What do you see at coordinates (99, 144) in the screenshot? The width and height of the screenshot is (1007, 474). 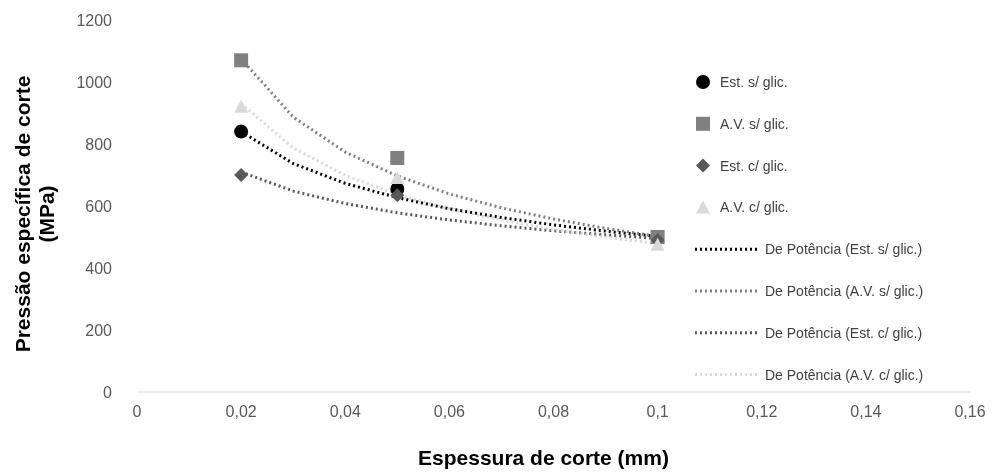 I see `y-tick-label: 800` at bounding box center [99, 144].